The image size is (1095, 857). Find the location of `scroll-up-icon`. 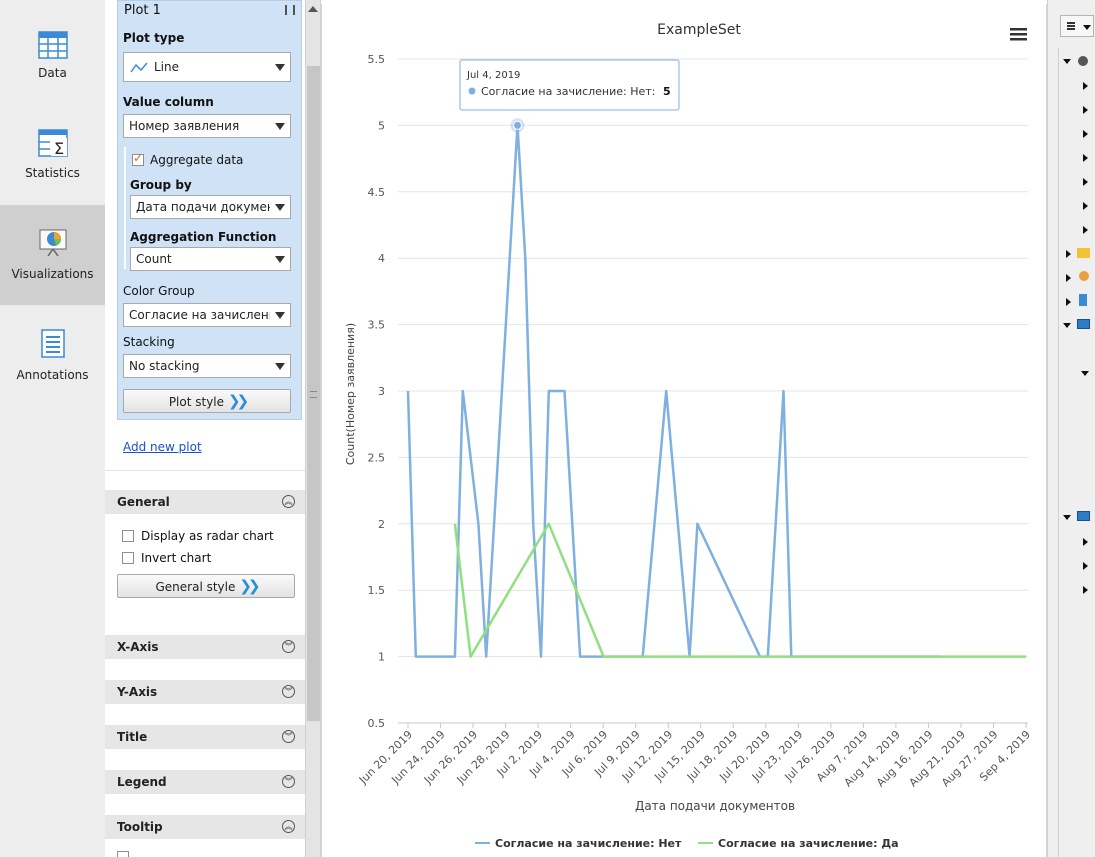

scroll-up-icon is located at coordinates (313, 9).